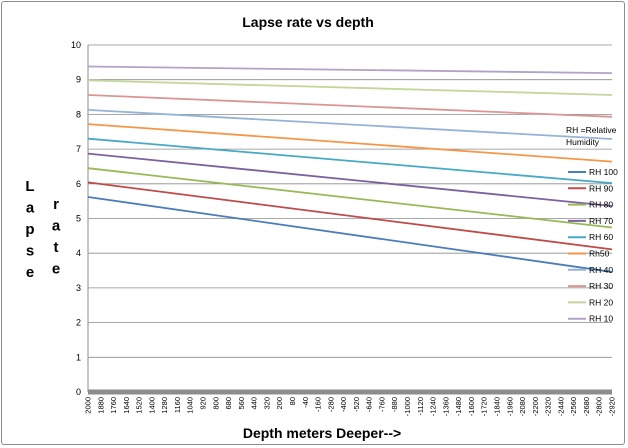  What do you see at coordinates (279, 403) in the screenshot?
I see `x-tick-label: 200` at bounding box center [279, 403].